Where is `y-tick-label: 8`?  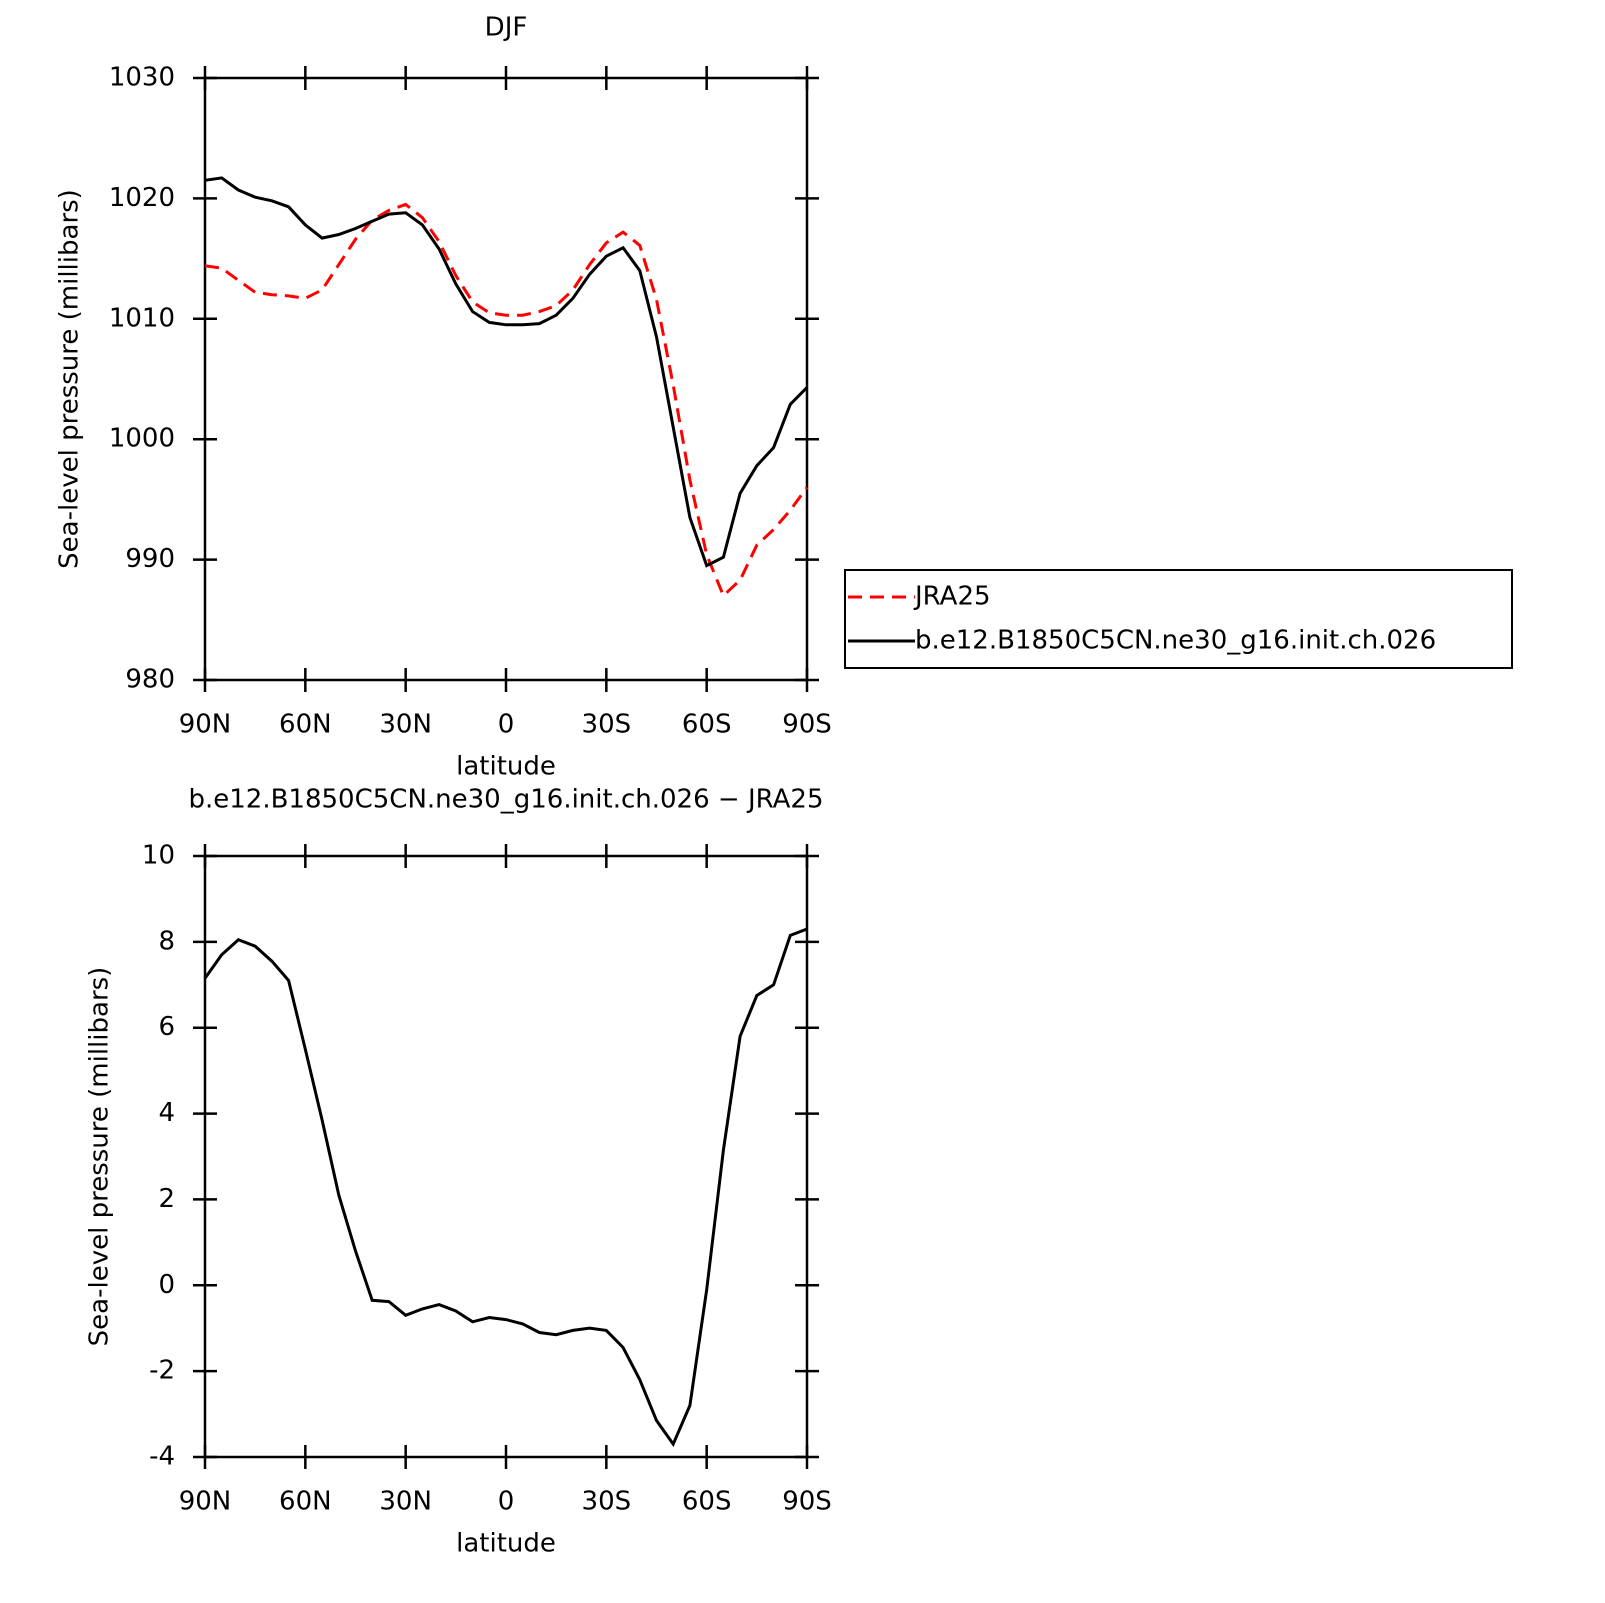 y-tick-label: 8 is located at coordinates (166, 941).